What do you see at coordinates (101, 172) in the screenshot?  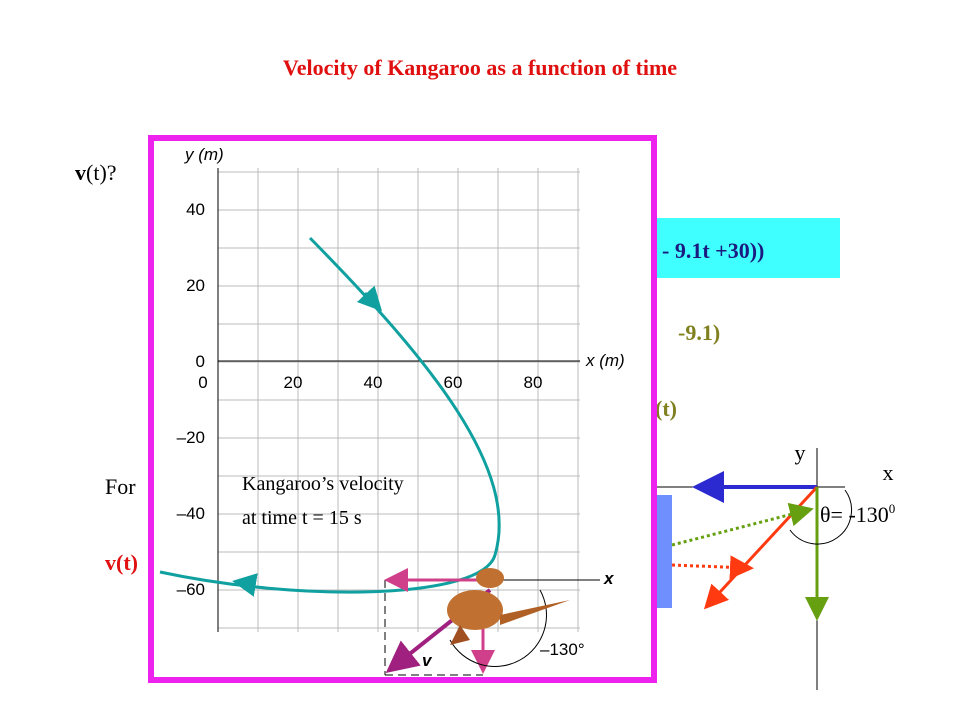 I see `question-rest: (t)?` at bounding box center [101, 172].